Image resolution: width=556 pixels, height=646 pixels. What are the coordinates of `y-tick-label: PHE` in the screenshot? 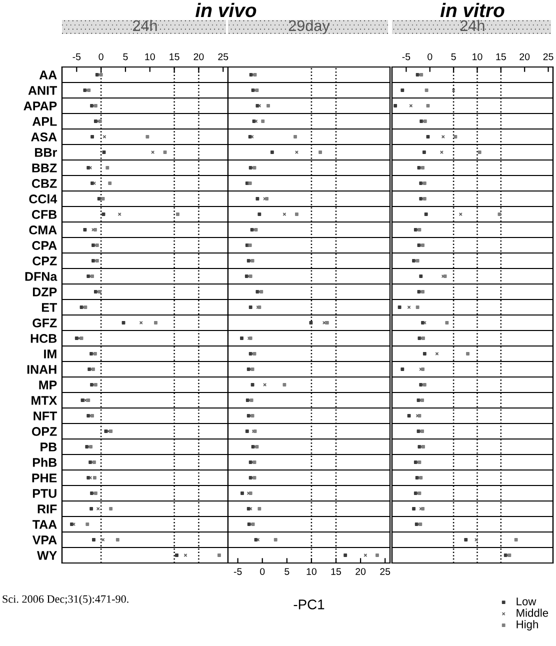 It's located at (44, 478).